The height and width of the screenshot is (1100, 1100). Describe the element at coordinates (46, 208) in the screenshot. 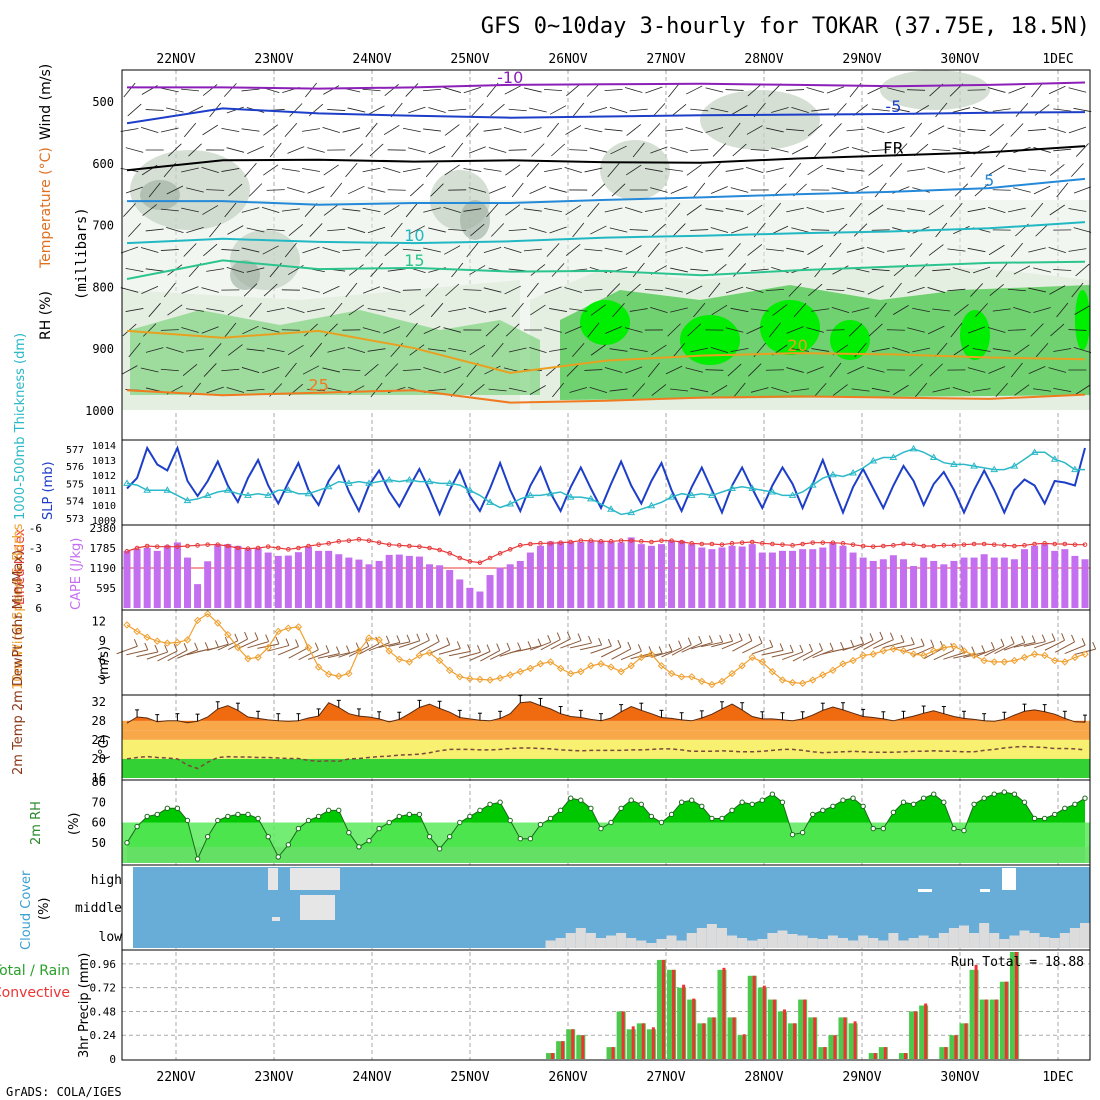

I see `temperature-side-label: Temperature (°C)` at that location.